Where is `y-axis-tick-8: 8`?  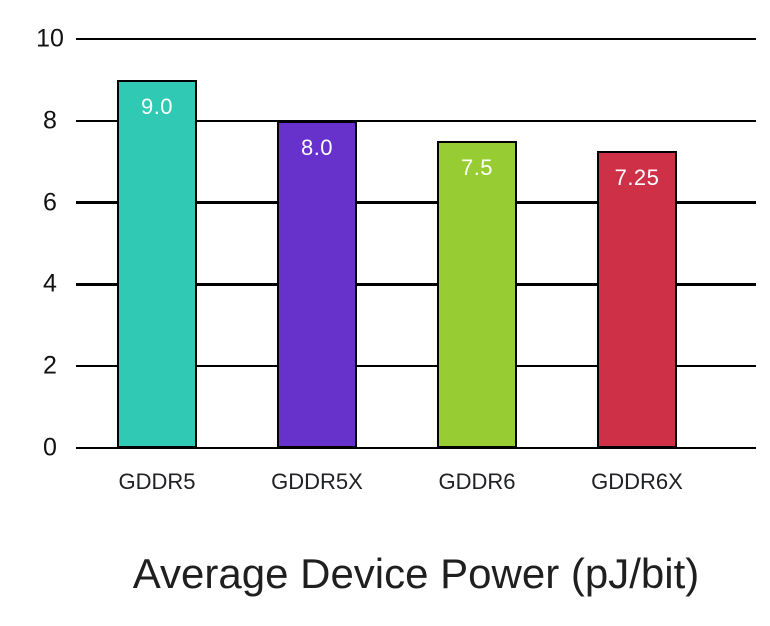
y-axis-tick-8: 8 is located at coordinates (50, 120).